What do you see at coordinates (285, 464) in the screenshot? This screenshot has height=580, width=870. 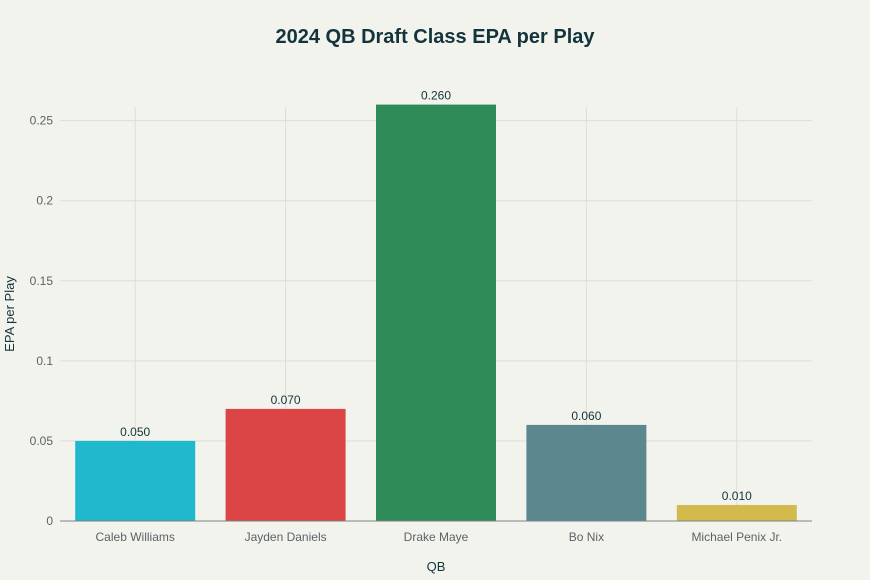 I see `bar-jayden-daniels` at bounding box center [285, 464].